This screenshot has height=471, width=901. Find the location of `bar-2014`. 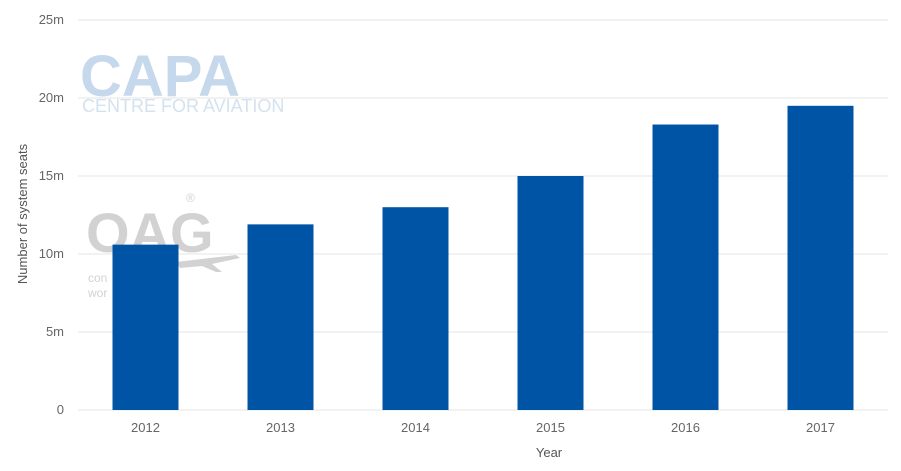

bar-2014 is located at coordinates (415, 308).